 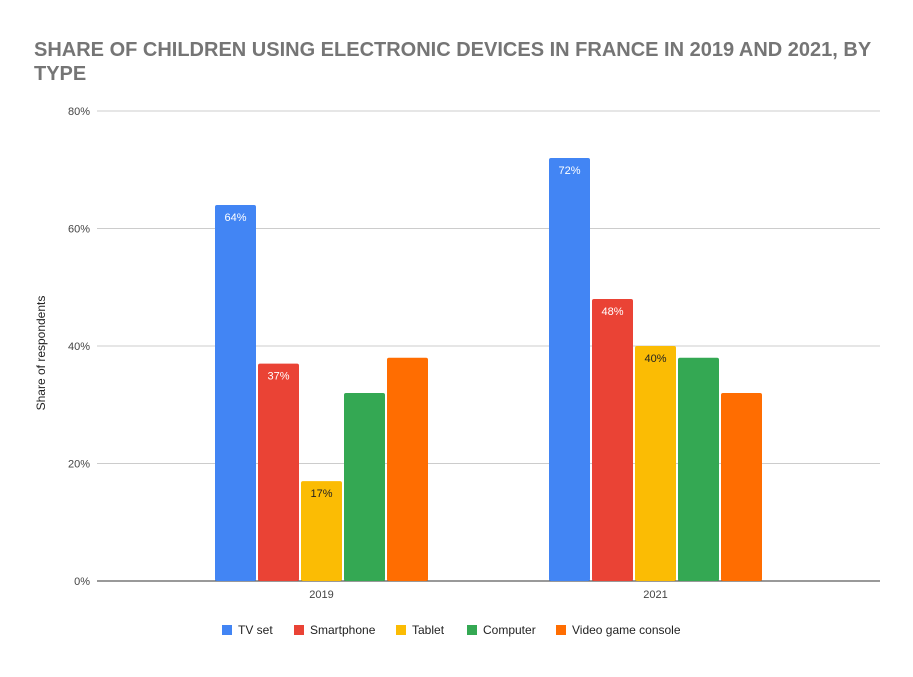 I want to click on y-axis-label: Share of respondents, so click(x=41, y=353).